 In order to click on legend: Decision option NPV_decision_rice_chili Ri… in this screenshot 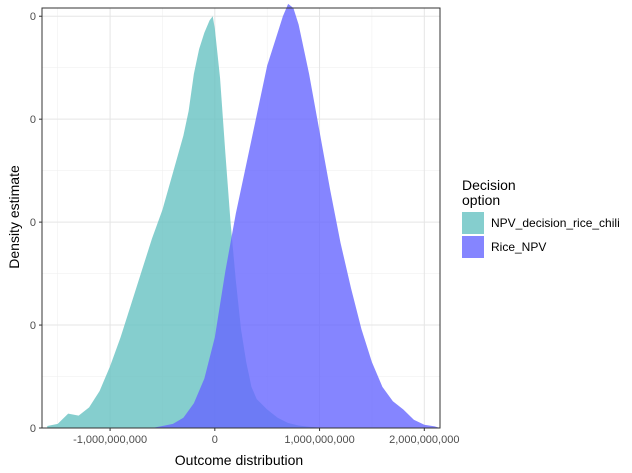, I will do `click(541, 217)`.